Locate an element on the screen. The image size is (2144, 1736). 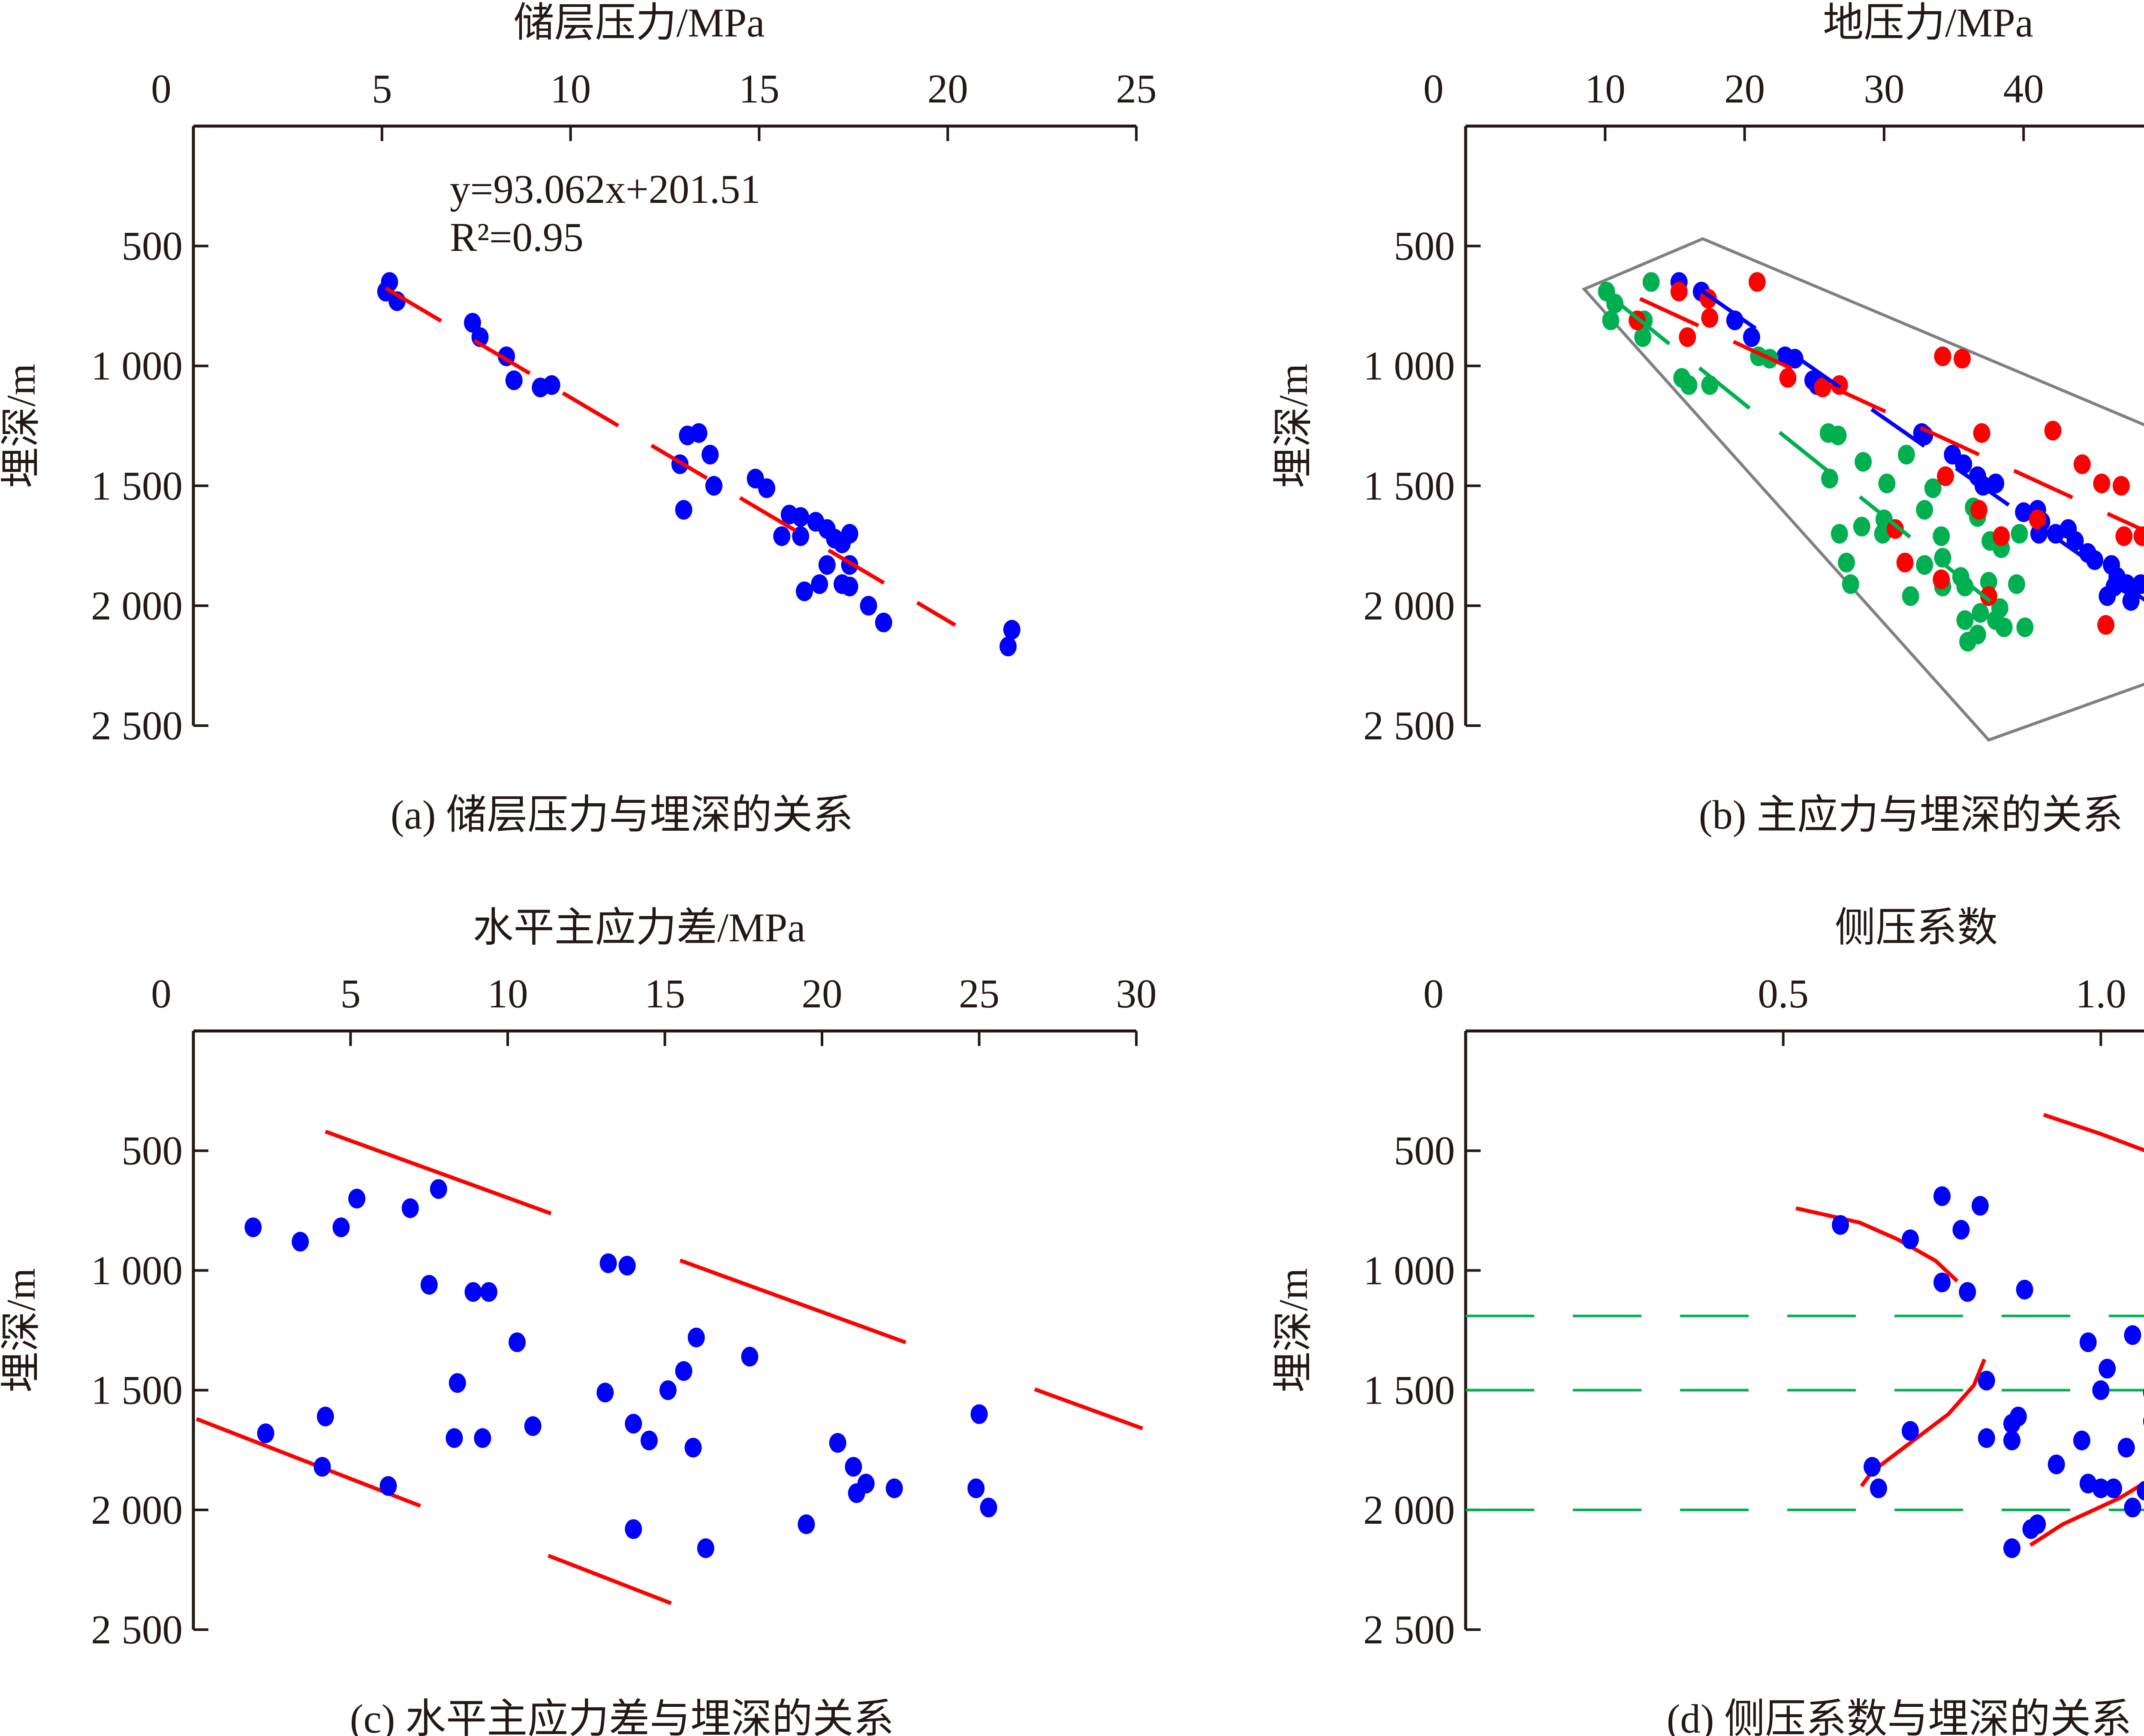
panel-caption: (c) 水平主应力差与埋深的关系 is located at coordinates (622, 1716).